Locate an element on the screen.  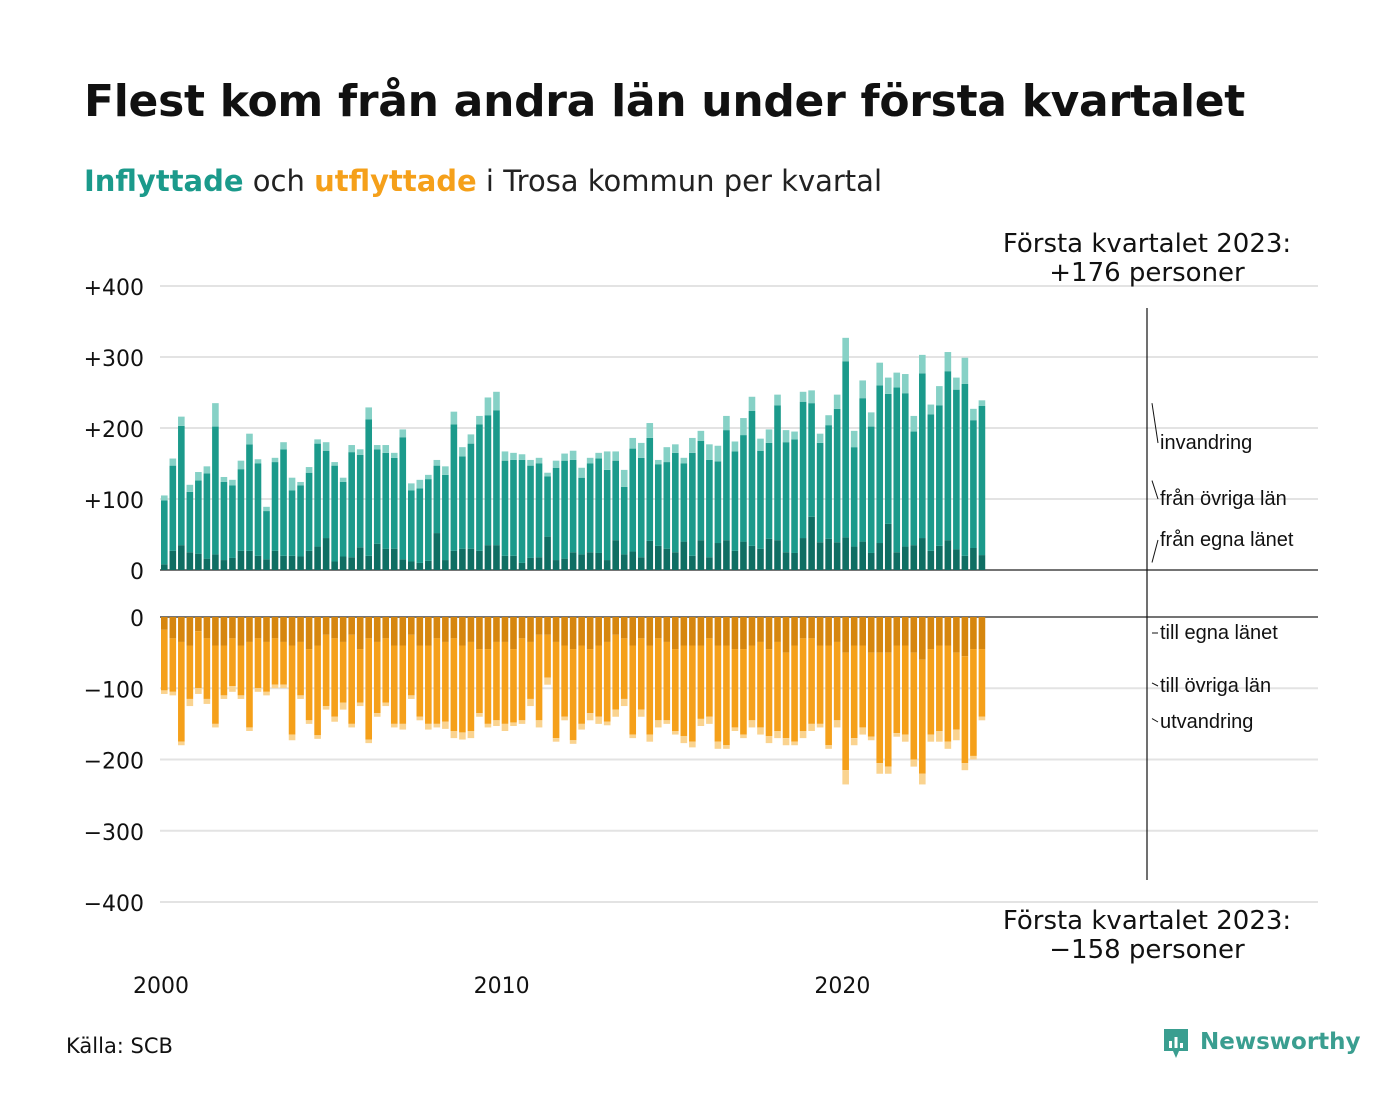
y-tick-label: 0 is located at coordinates (137, 619).